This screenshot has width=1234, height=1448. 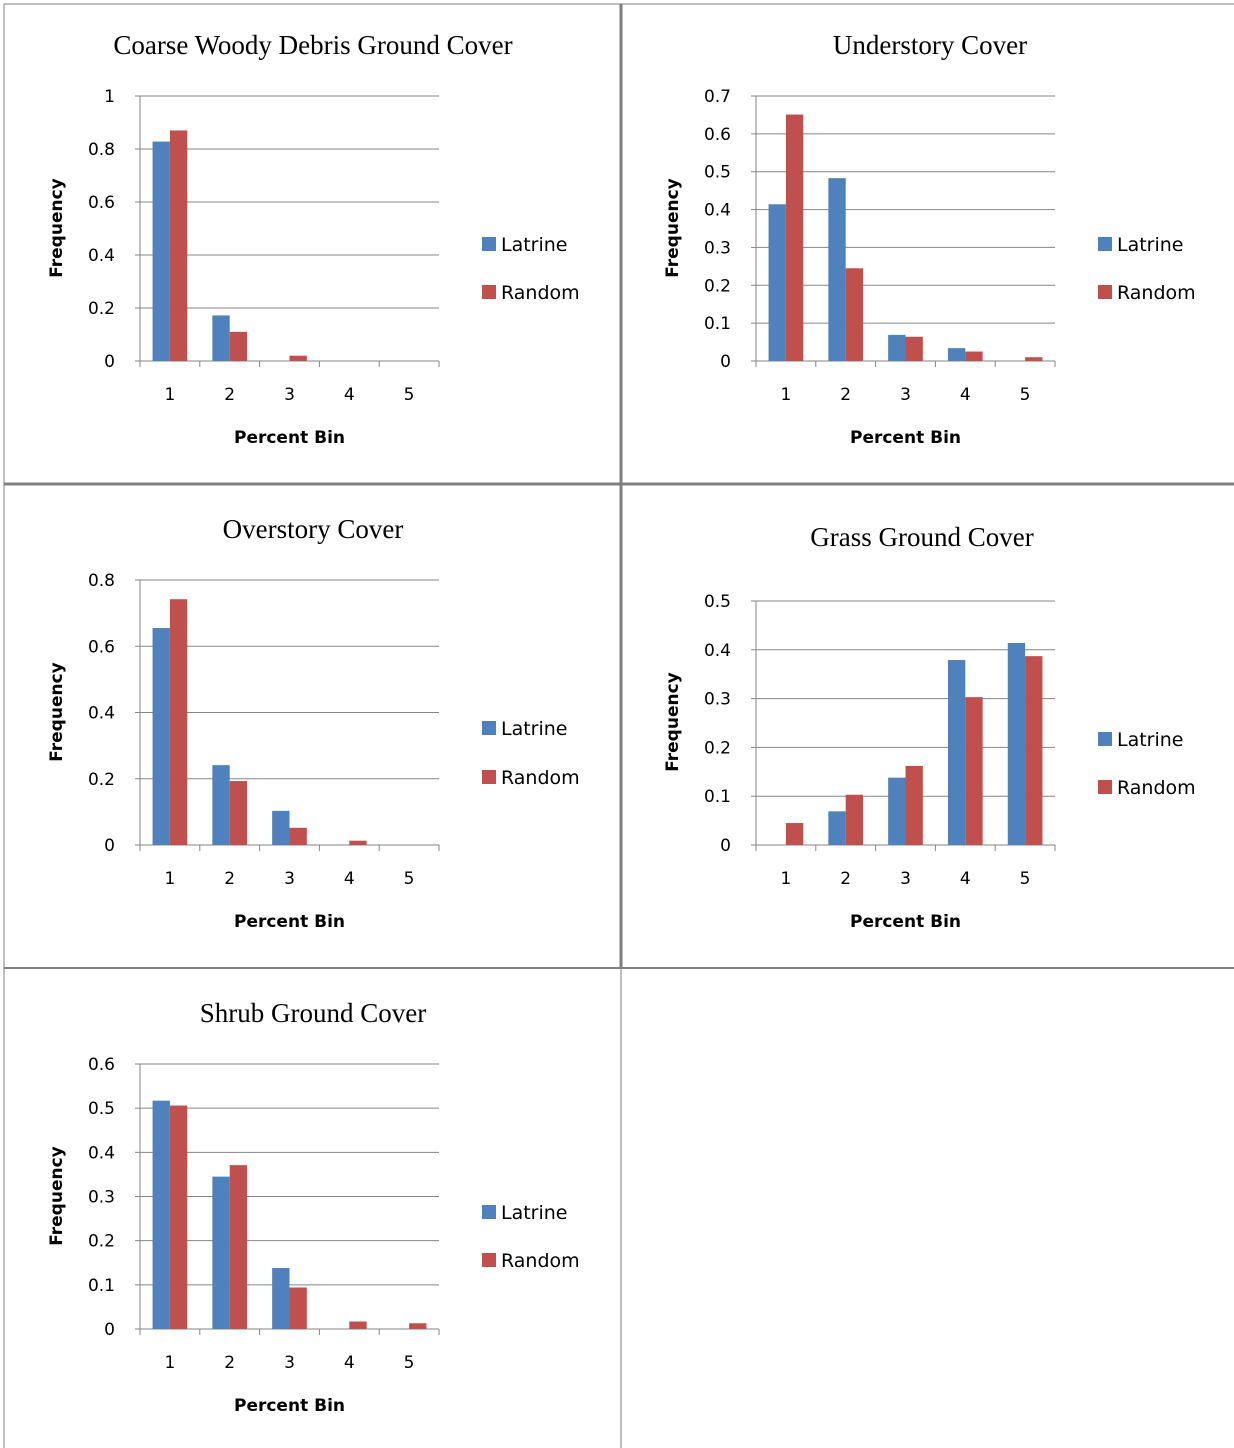 I want to click on chart-title: Shrub Ground Cover, so click(x=313, y=1013).